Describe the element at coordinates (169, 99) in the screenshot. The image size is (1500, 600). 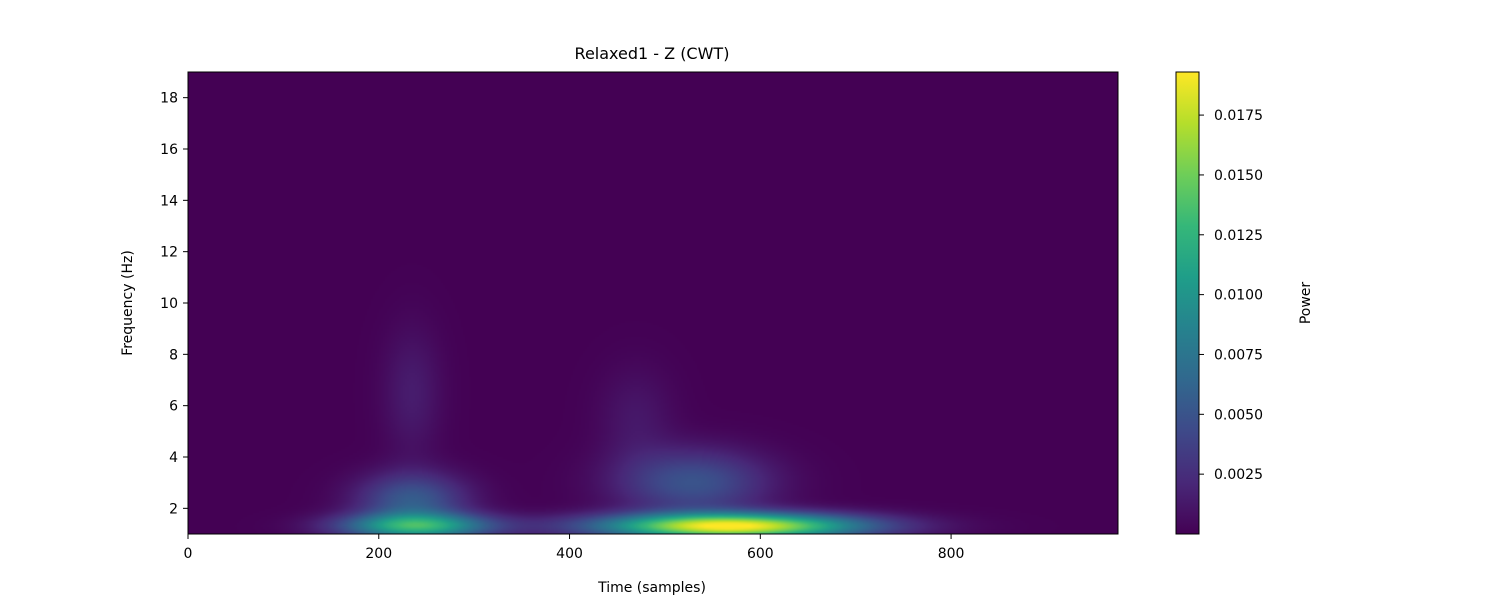
I see `y-tick-label: 18` at that location.